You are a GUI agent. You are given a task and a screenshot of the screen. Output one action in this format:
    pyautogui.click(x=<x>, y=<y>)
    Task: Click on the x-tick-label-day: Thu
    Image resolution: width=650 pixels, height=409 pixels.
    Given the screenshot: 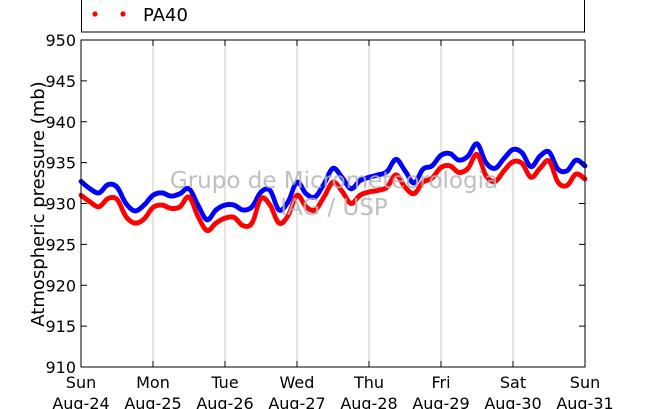 What is the action you would take?
    pyautogui.click(x=368, y=382)
    